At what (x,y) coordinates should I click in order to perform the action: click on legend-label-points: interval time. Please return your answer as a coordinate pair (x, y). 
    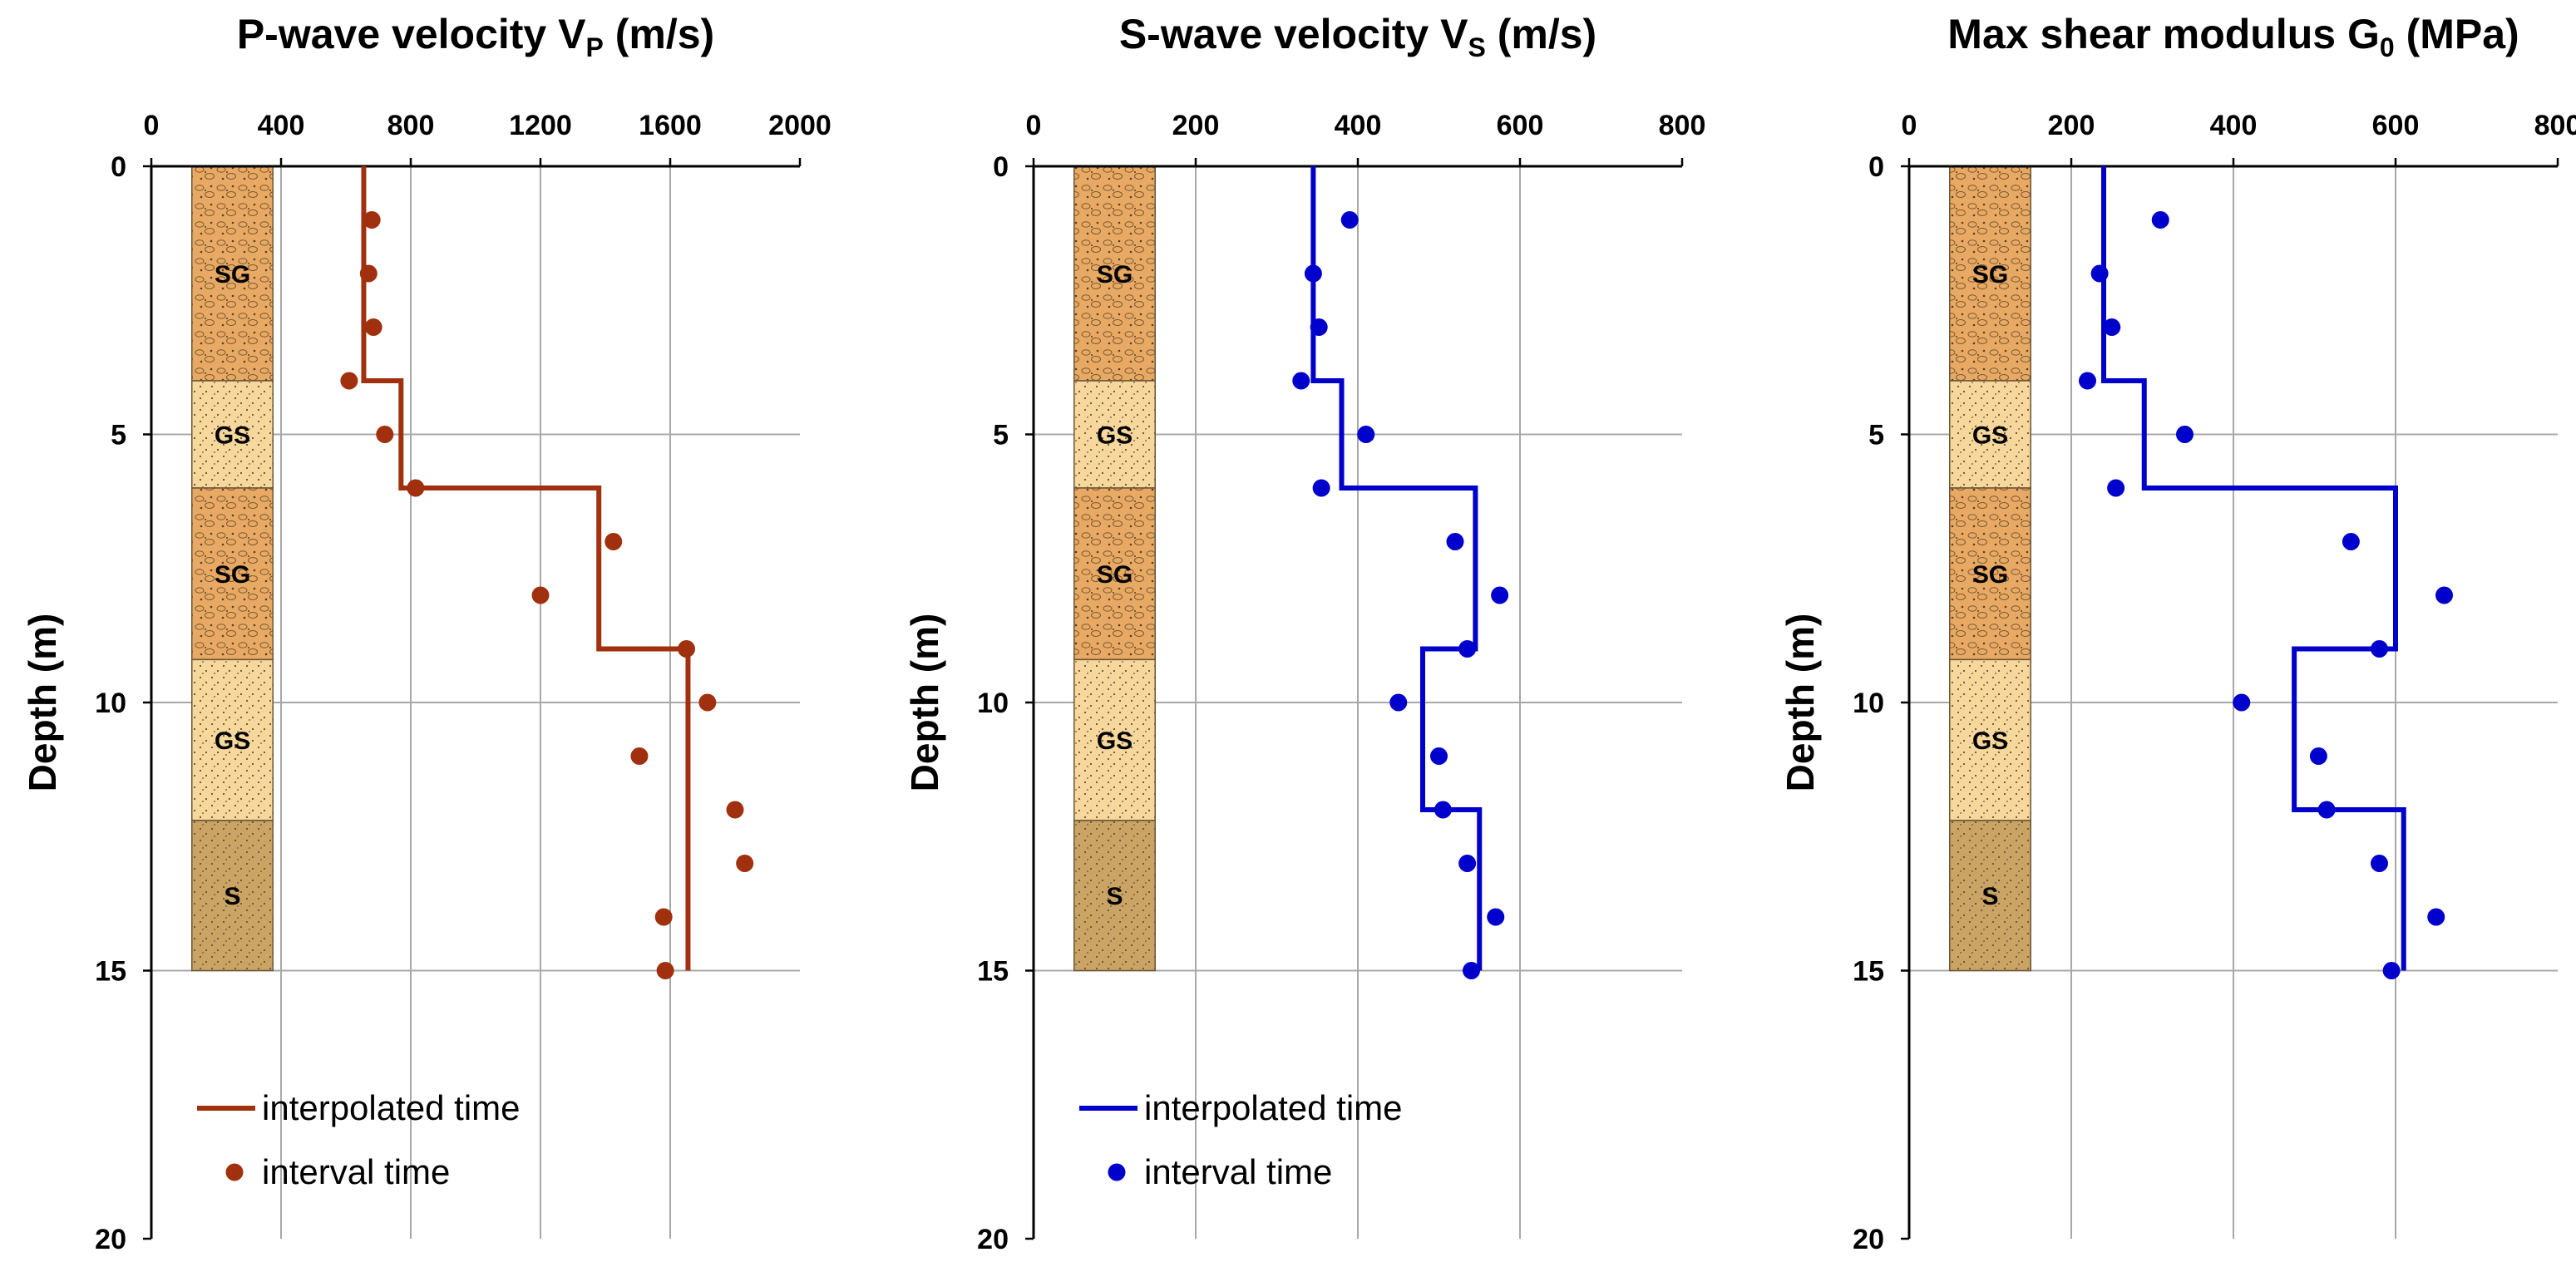
    Looking at the image, I should click on (356, 1172).